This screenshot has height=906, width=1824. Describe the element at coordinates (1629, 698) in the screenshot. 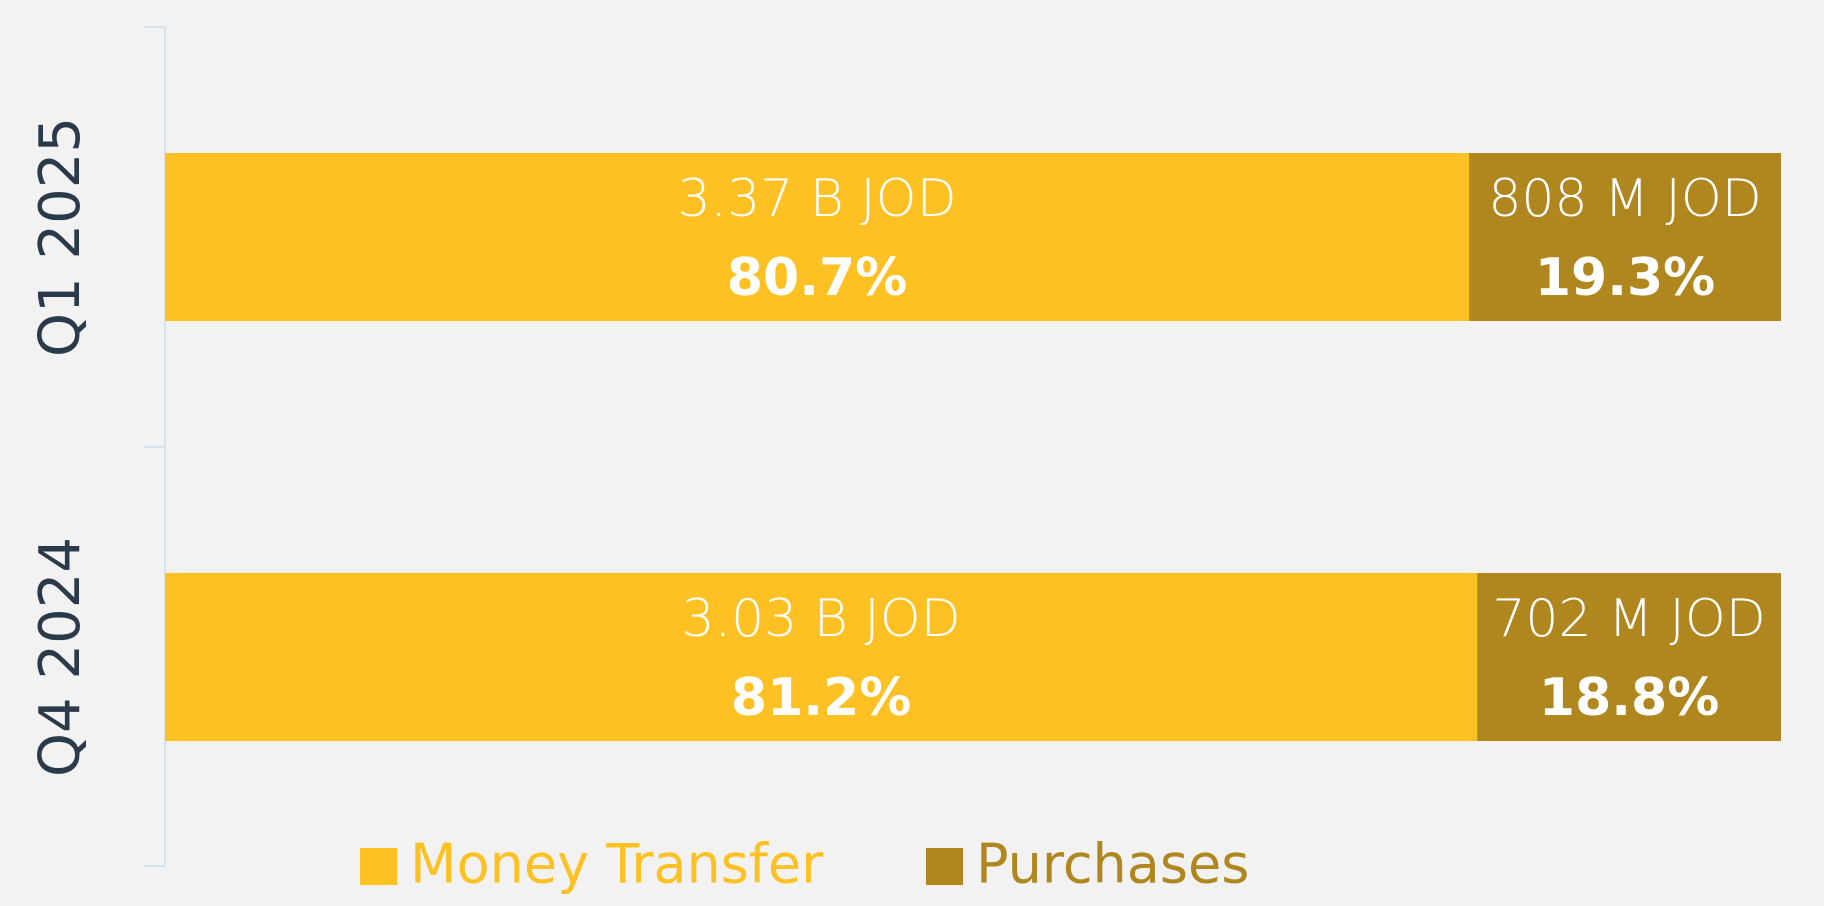

I see `value-label: 18.8%` at that location.